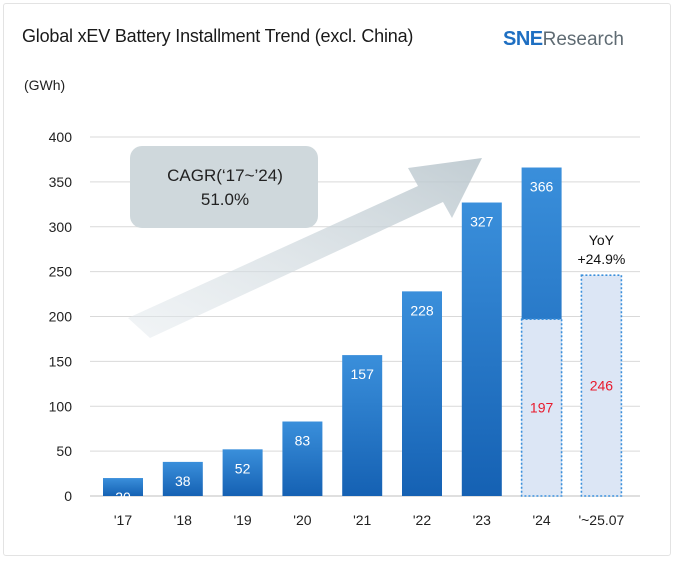  What do you see at coordinates (123, 497) in the screenshot?
I see `bar-value-label: 20` at bounding box center [123, 497].